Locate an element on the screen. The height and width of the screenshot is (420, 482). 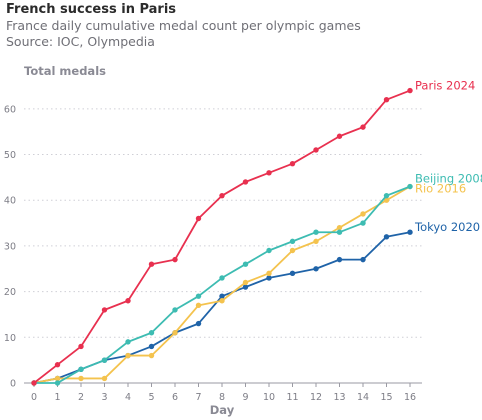
y-tick-label: 20 is located at coordinates (10, 292).